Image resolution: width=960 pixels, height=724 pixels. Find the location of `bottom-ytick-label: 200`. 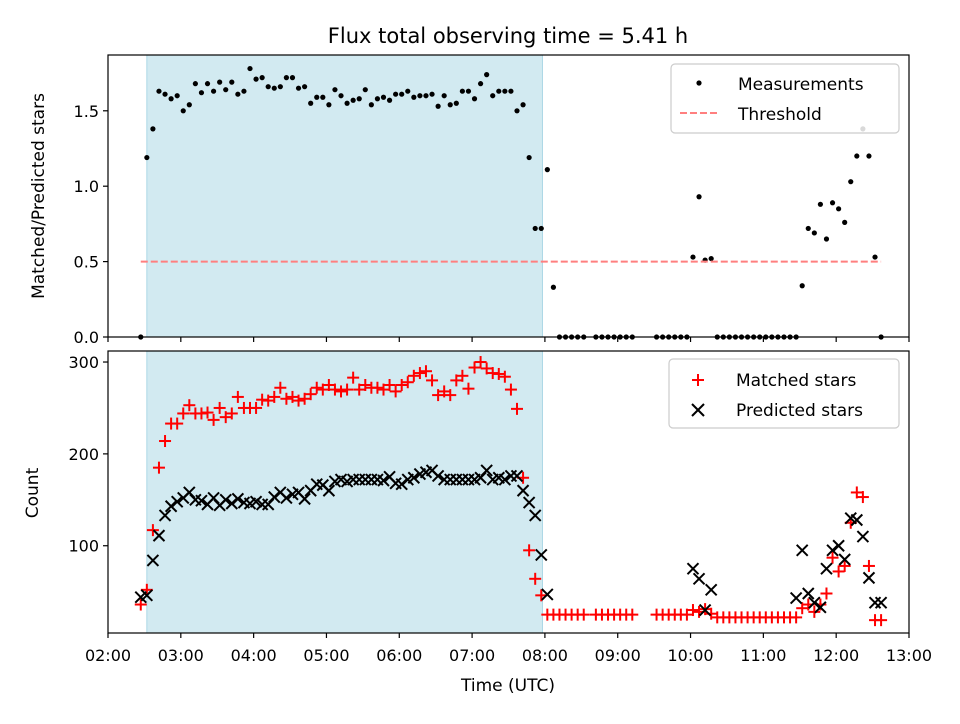

bottom-ytick-label: 200 is located at coordinates (83, 454).